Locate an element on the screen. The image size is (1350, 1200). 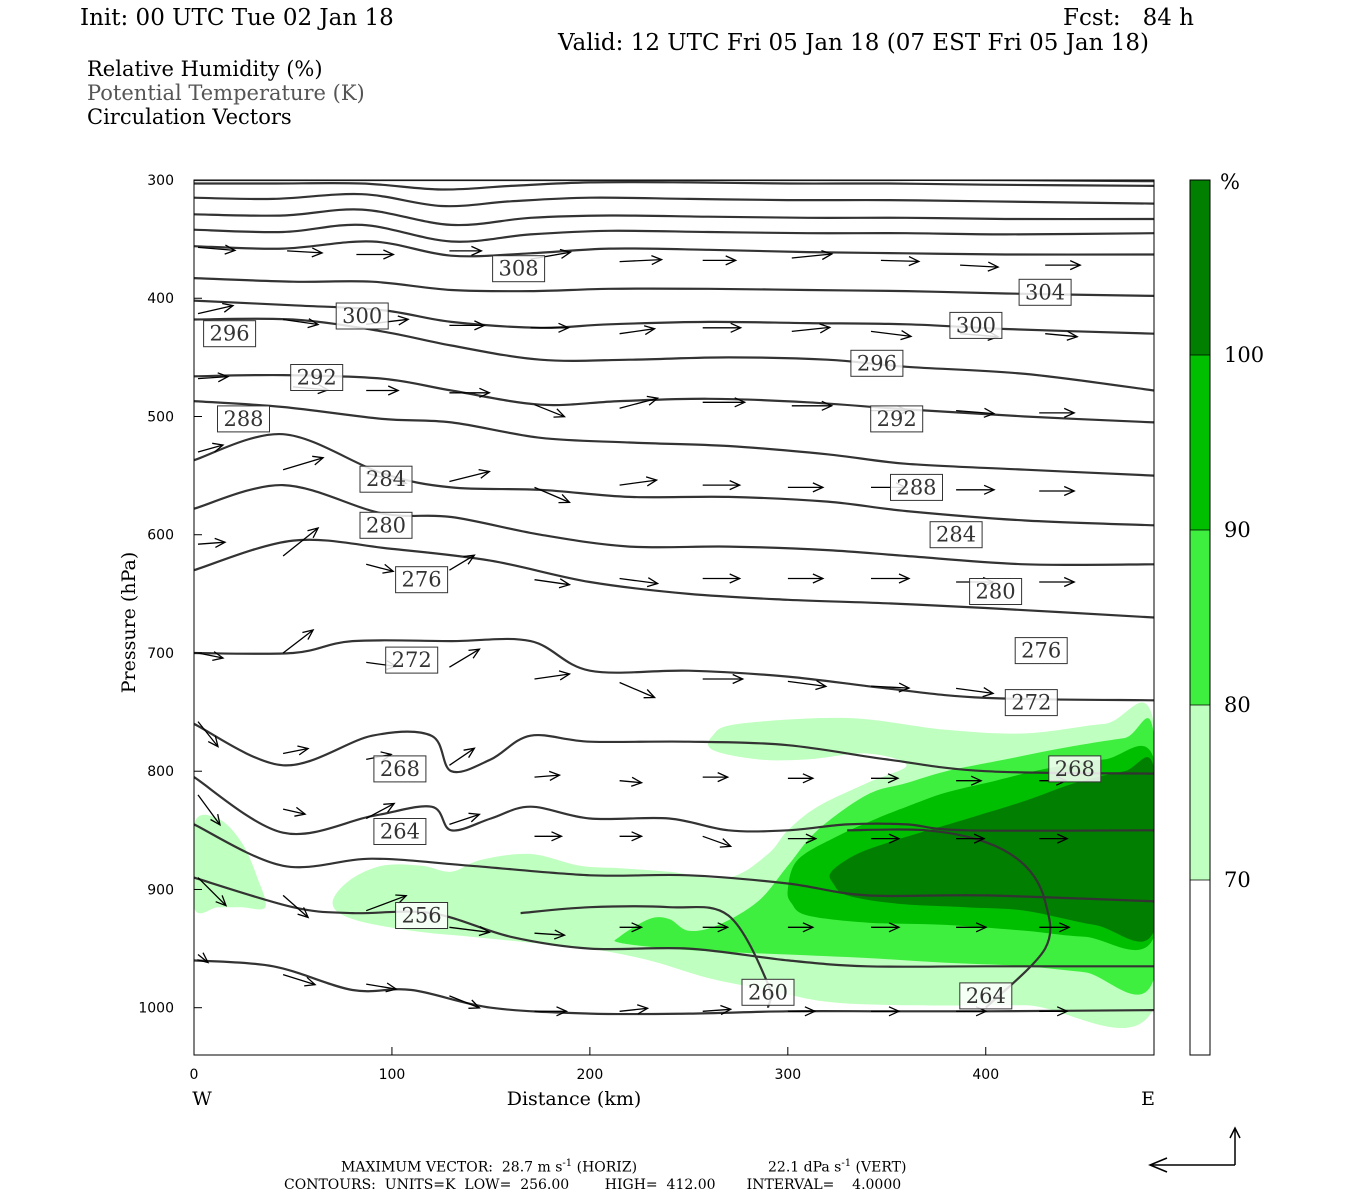
contour-label: 260 is located at coordinates (768, 992).